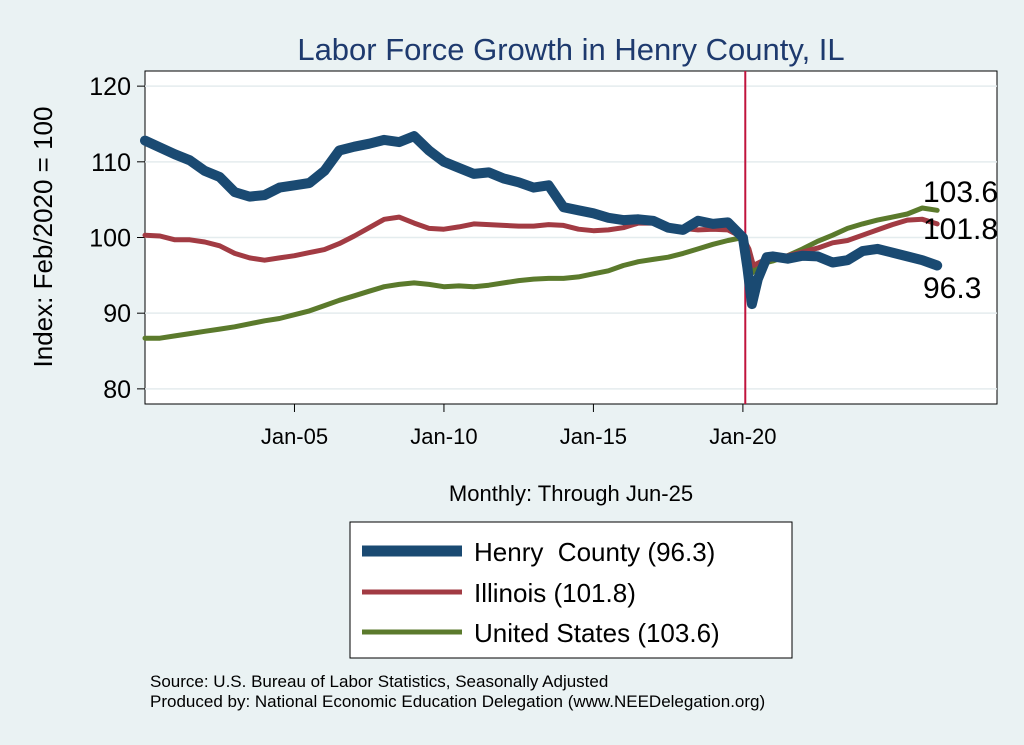 The height and width of the screenshot is (745, 1024). I want to click on x-tick-label-jan-15: Jan-15, so click(593, 436).